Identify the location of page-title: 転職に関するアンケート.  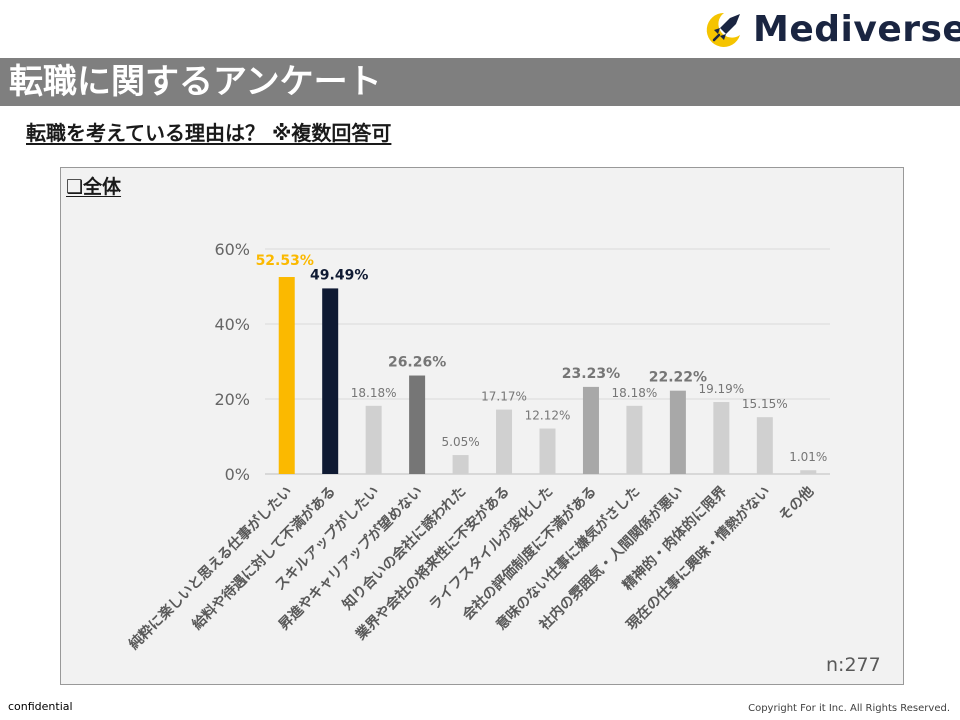
(195, 82).